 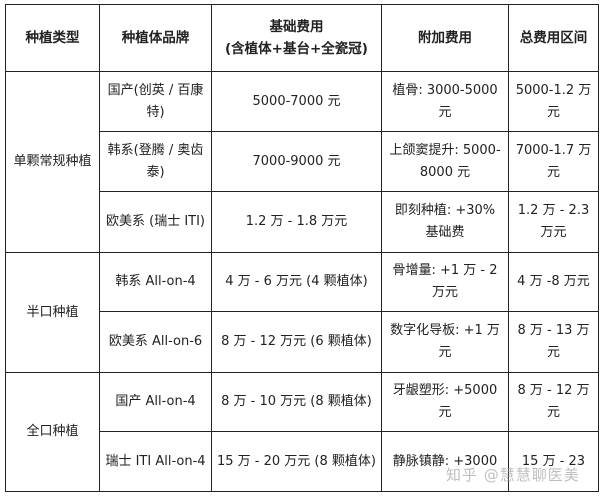 What do you see at coordinates (445, 461) in the screenshot?
I see `extra-cell: 静脉镇静: +3000` at bounding box center [445, 461].